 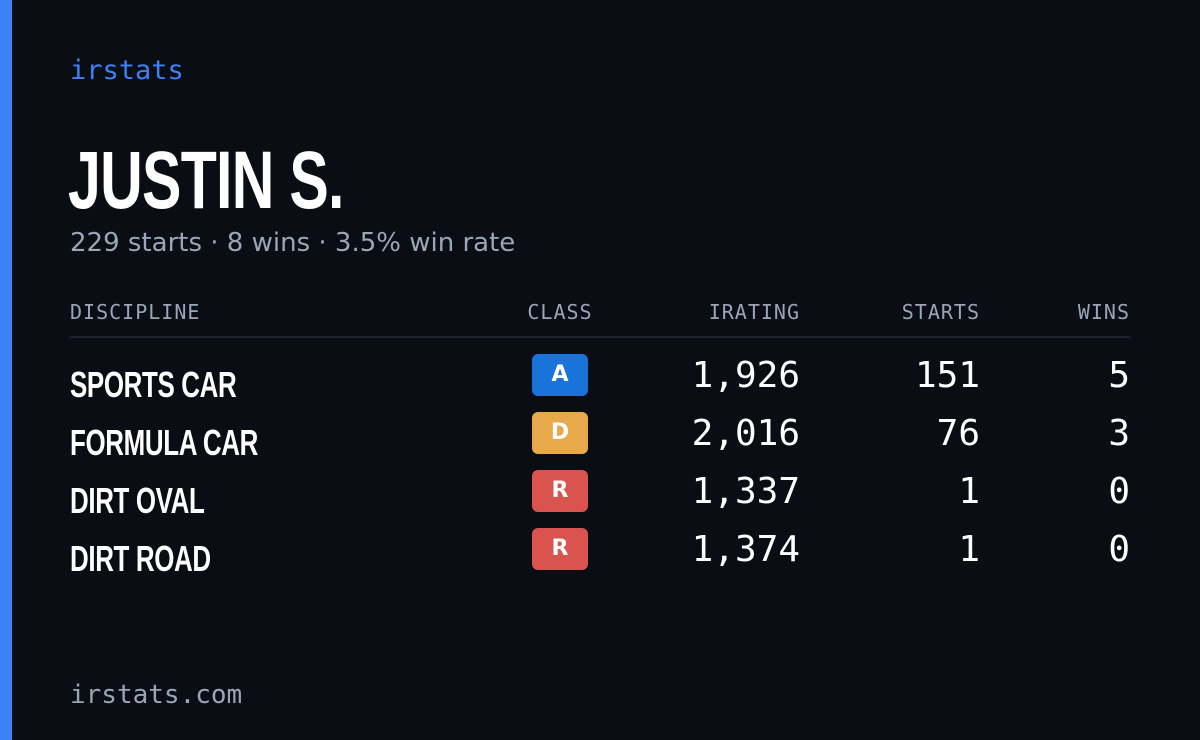 What do you see at coordinates (560, 433) in the screenshot?
I see `license-class-badge: D` at bounding box center [560, 433].